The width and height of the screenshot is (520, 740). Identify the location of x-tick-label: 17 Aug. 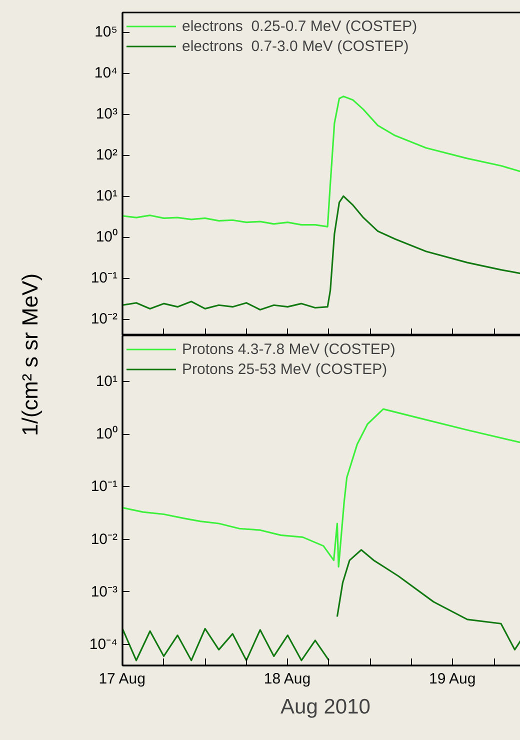
(122, 679).